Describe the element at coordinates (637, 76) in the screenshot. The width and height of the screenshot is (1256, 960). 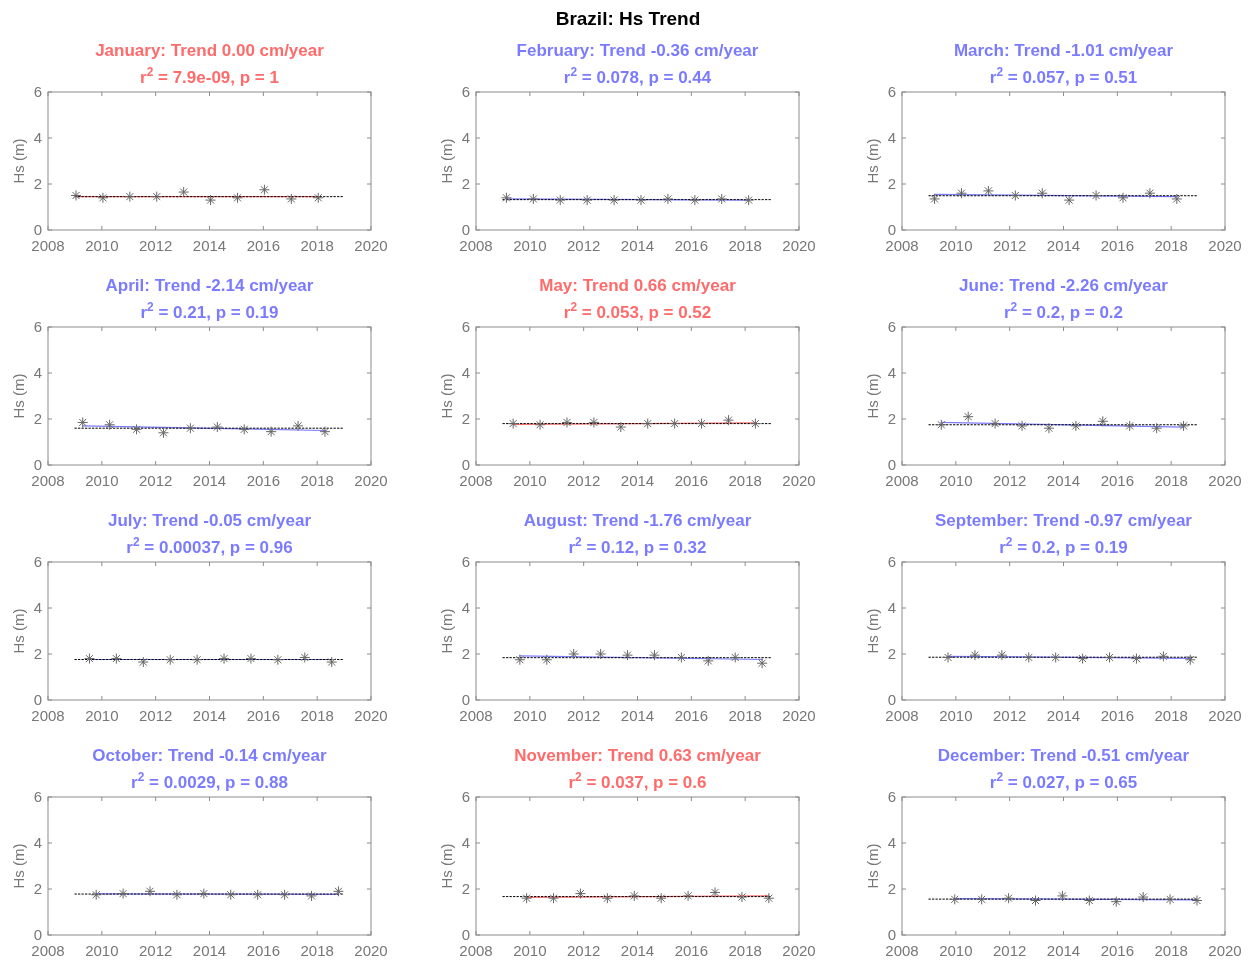
I see `chart-subtitle: r$^{2}$ = 0.078, p = 0.44` at that location.